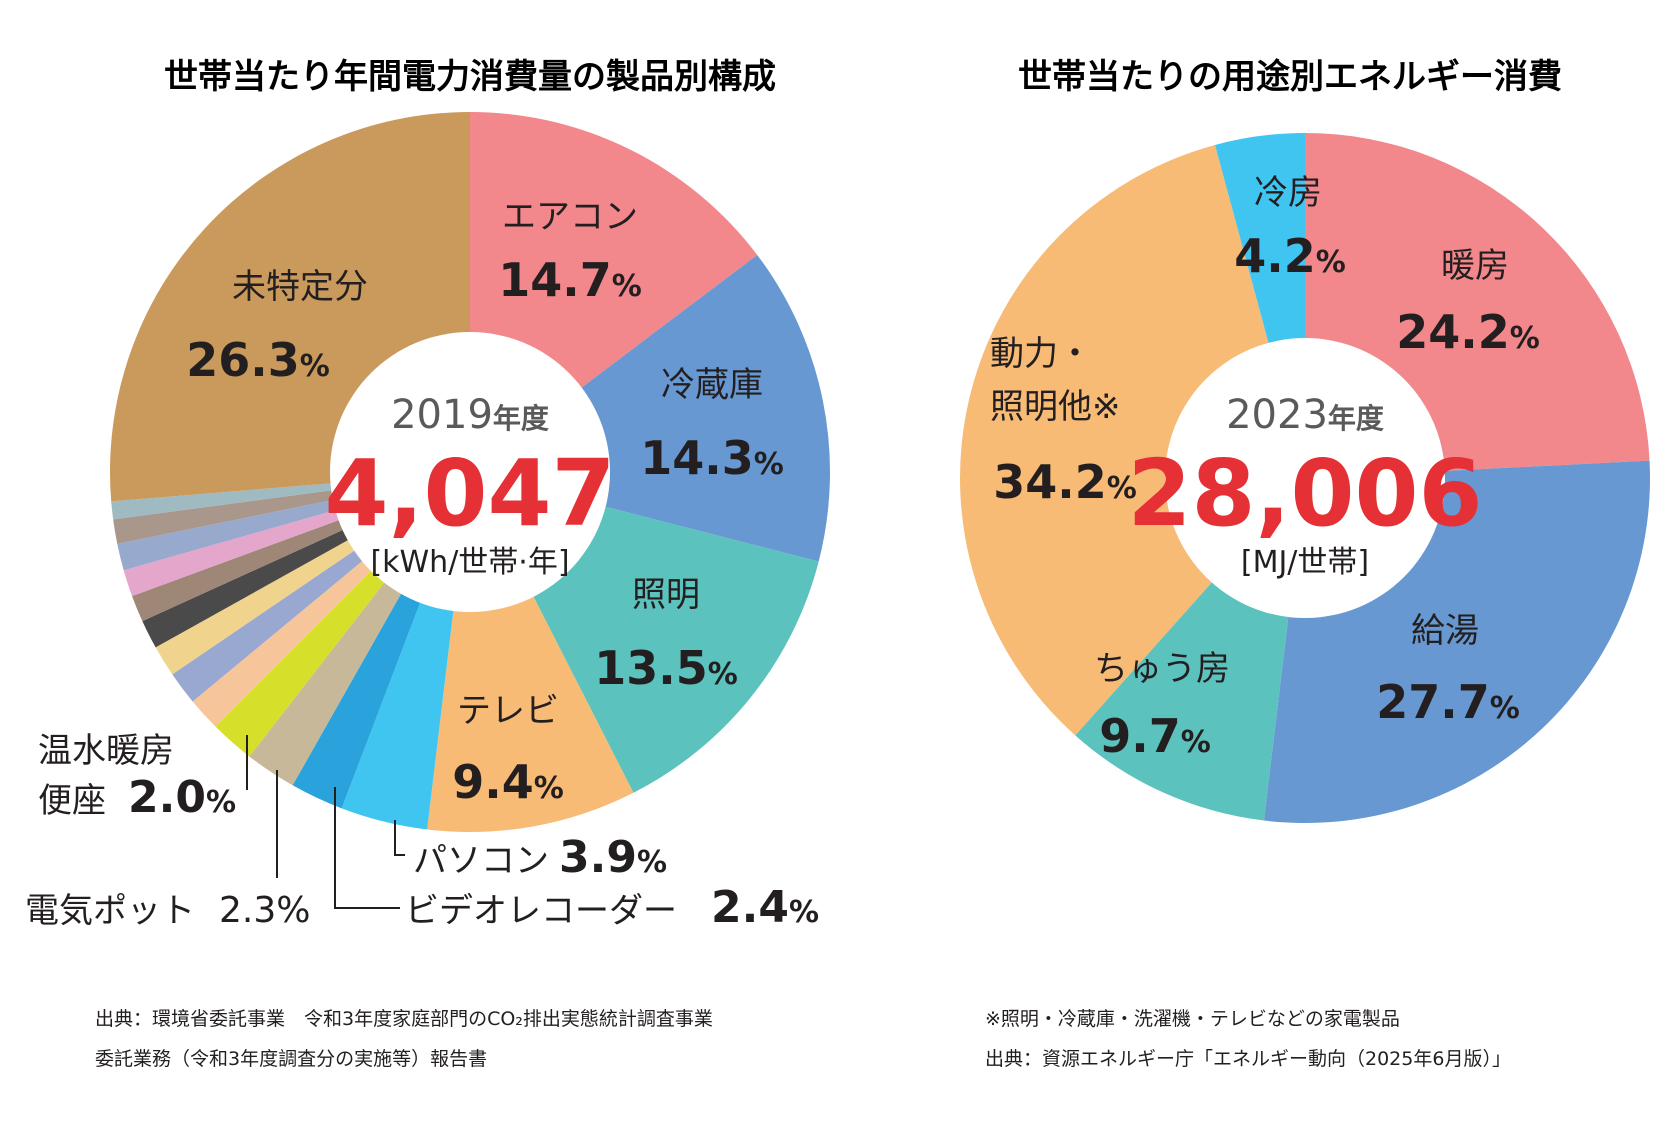 This screenshot has width=1671, height=1133. Describe the element at coordinates (1433, 702) in the screenshot. I see `value-hotwater: 27.7` at that location.